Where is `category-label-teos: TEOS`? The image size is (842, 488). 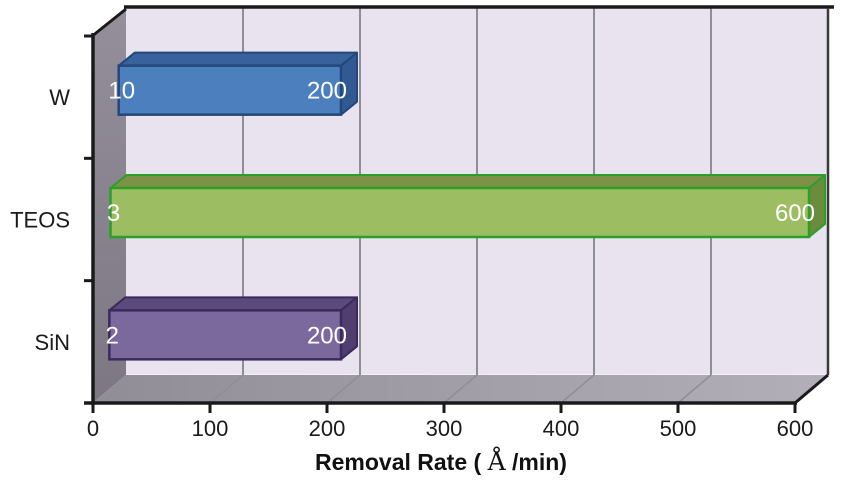 category-label-teos: TEOS is located at coordinates (40, 220).